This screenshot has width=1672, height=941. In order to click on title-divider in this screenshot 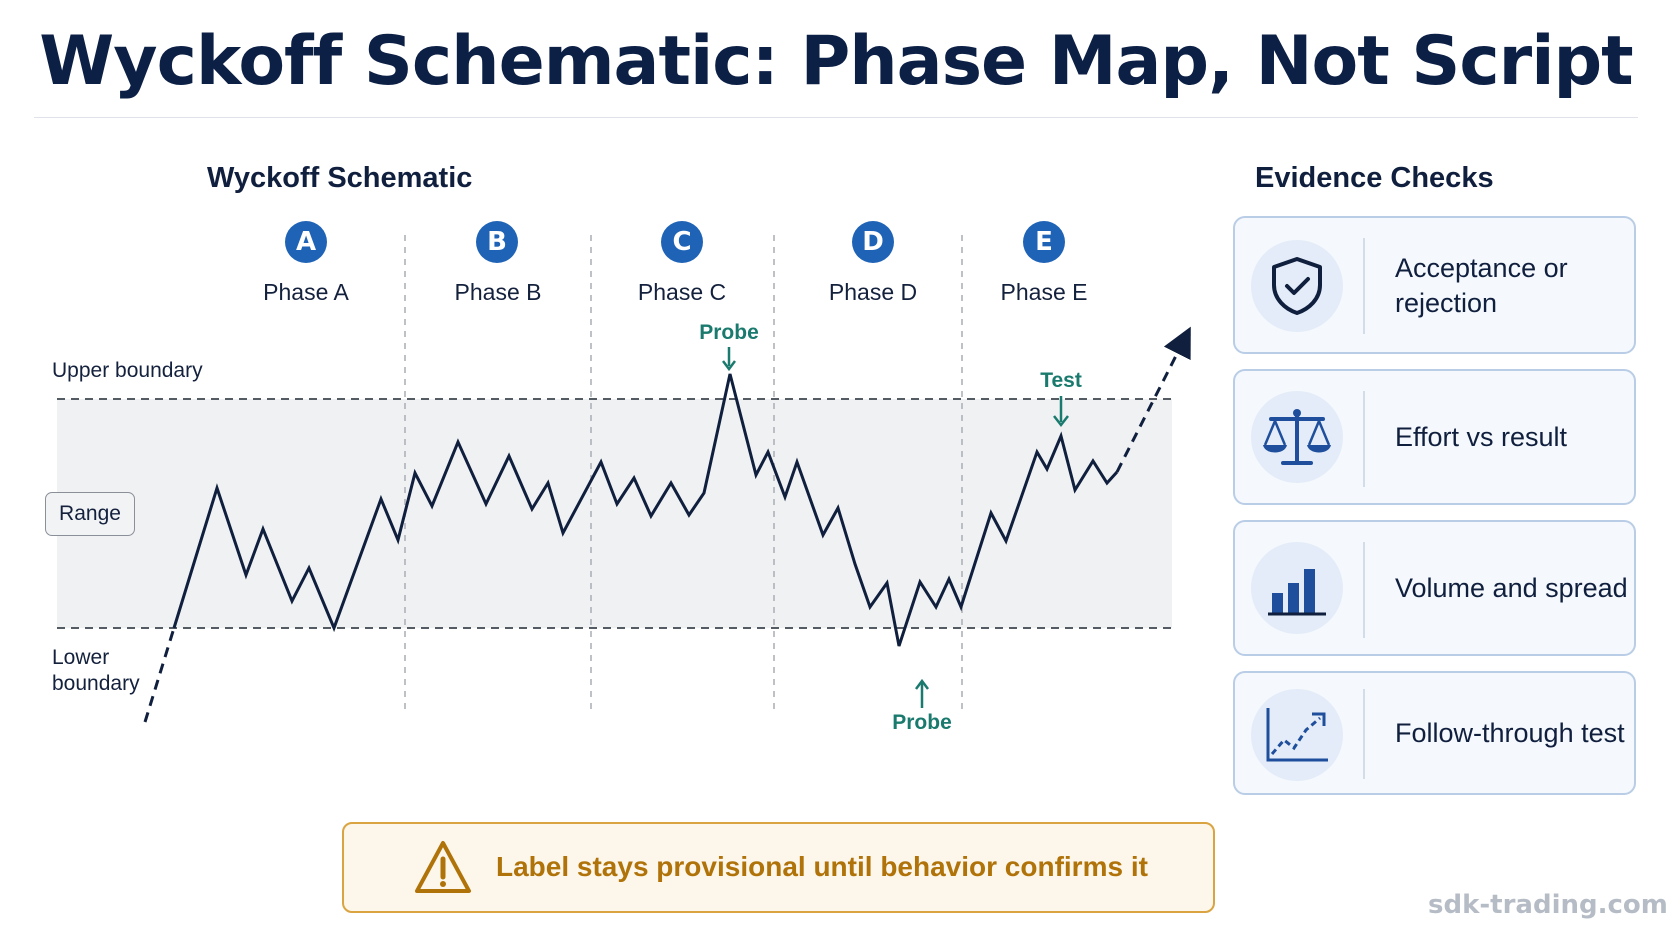, I will do `click(836, 117)`.